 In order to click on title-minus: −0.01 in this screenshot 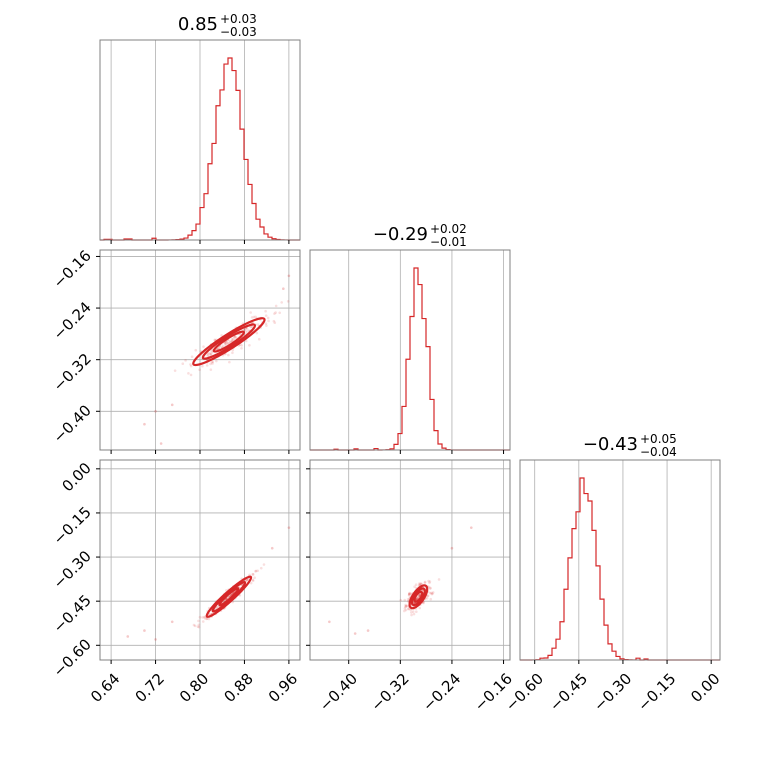, I will do `click(448, 242)`.